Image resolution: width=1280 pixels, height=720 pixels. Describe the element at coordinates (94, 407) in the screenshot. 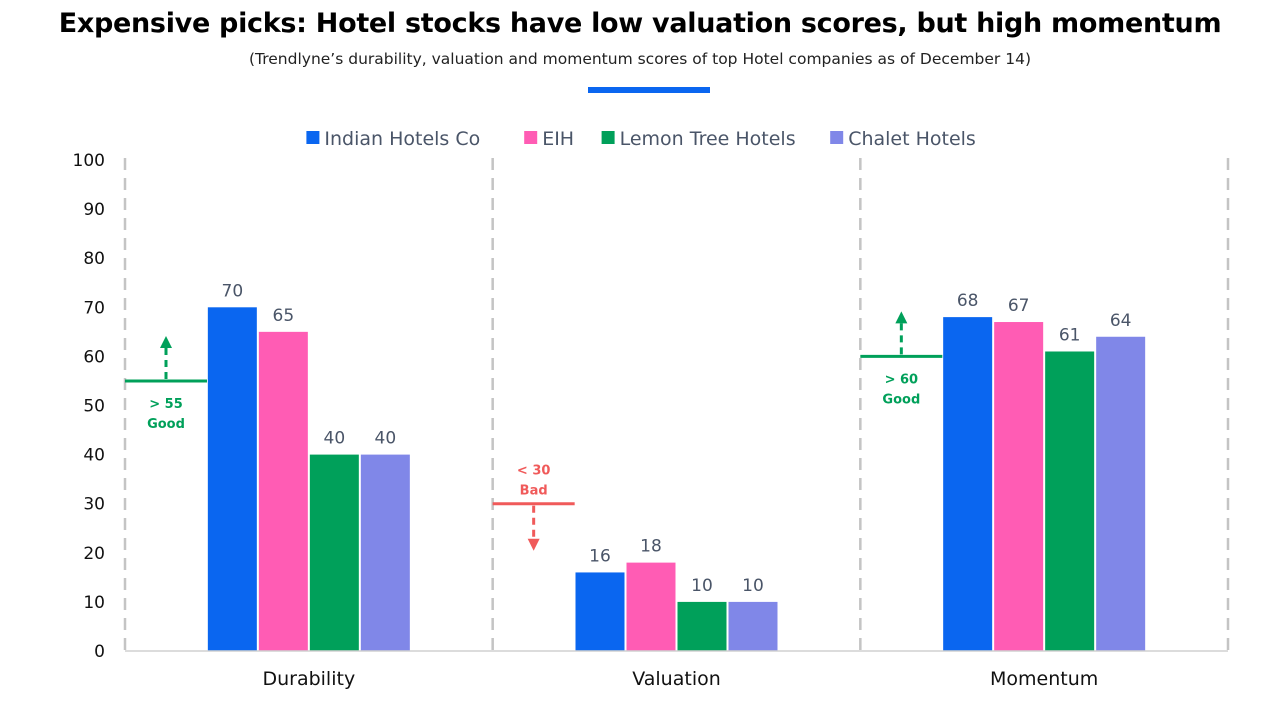

I see `y-tick-label: 50` at that location.